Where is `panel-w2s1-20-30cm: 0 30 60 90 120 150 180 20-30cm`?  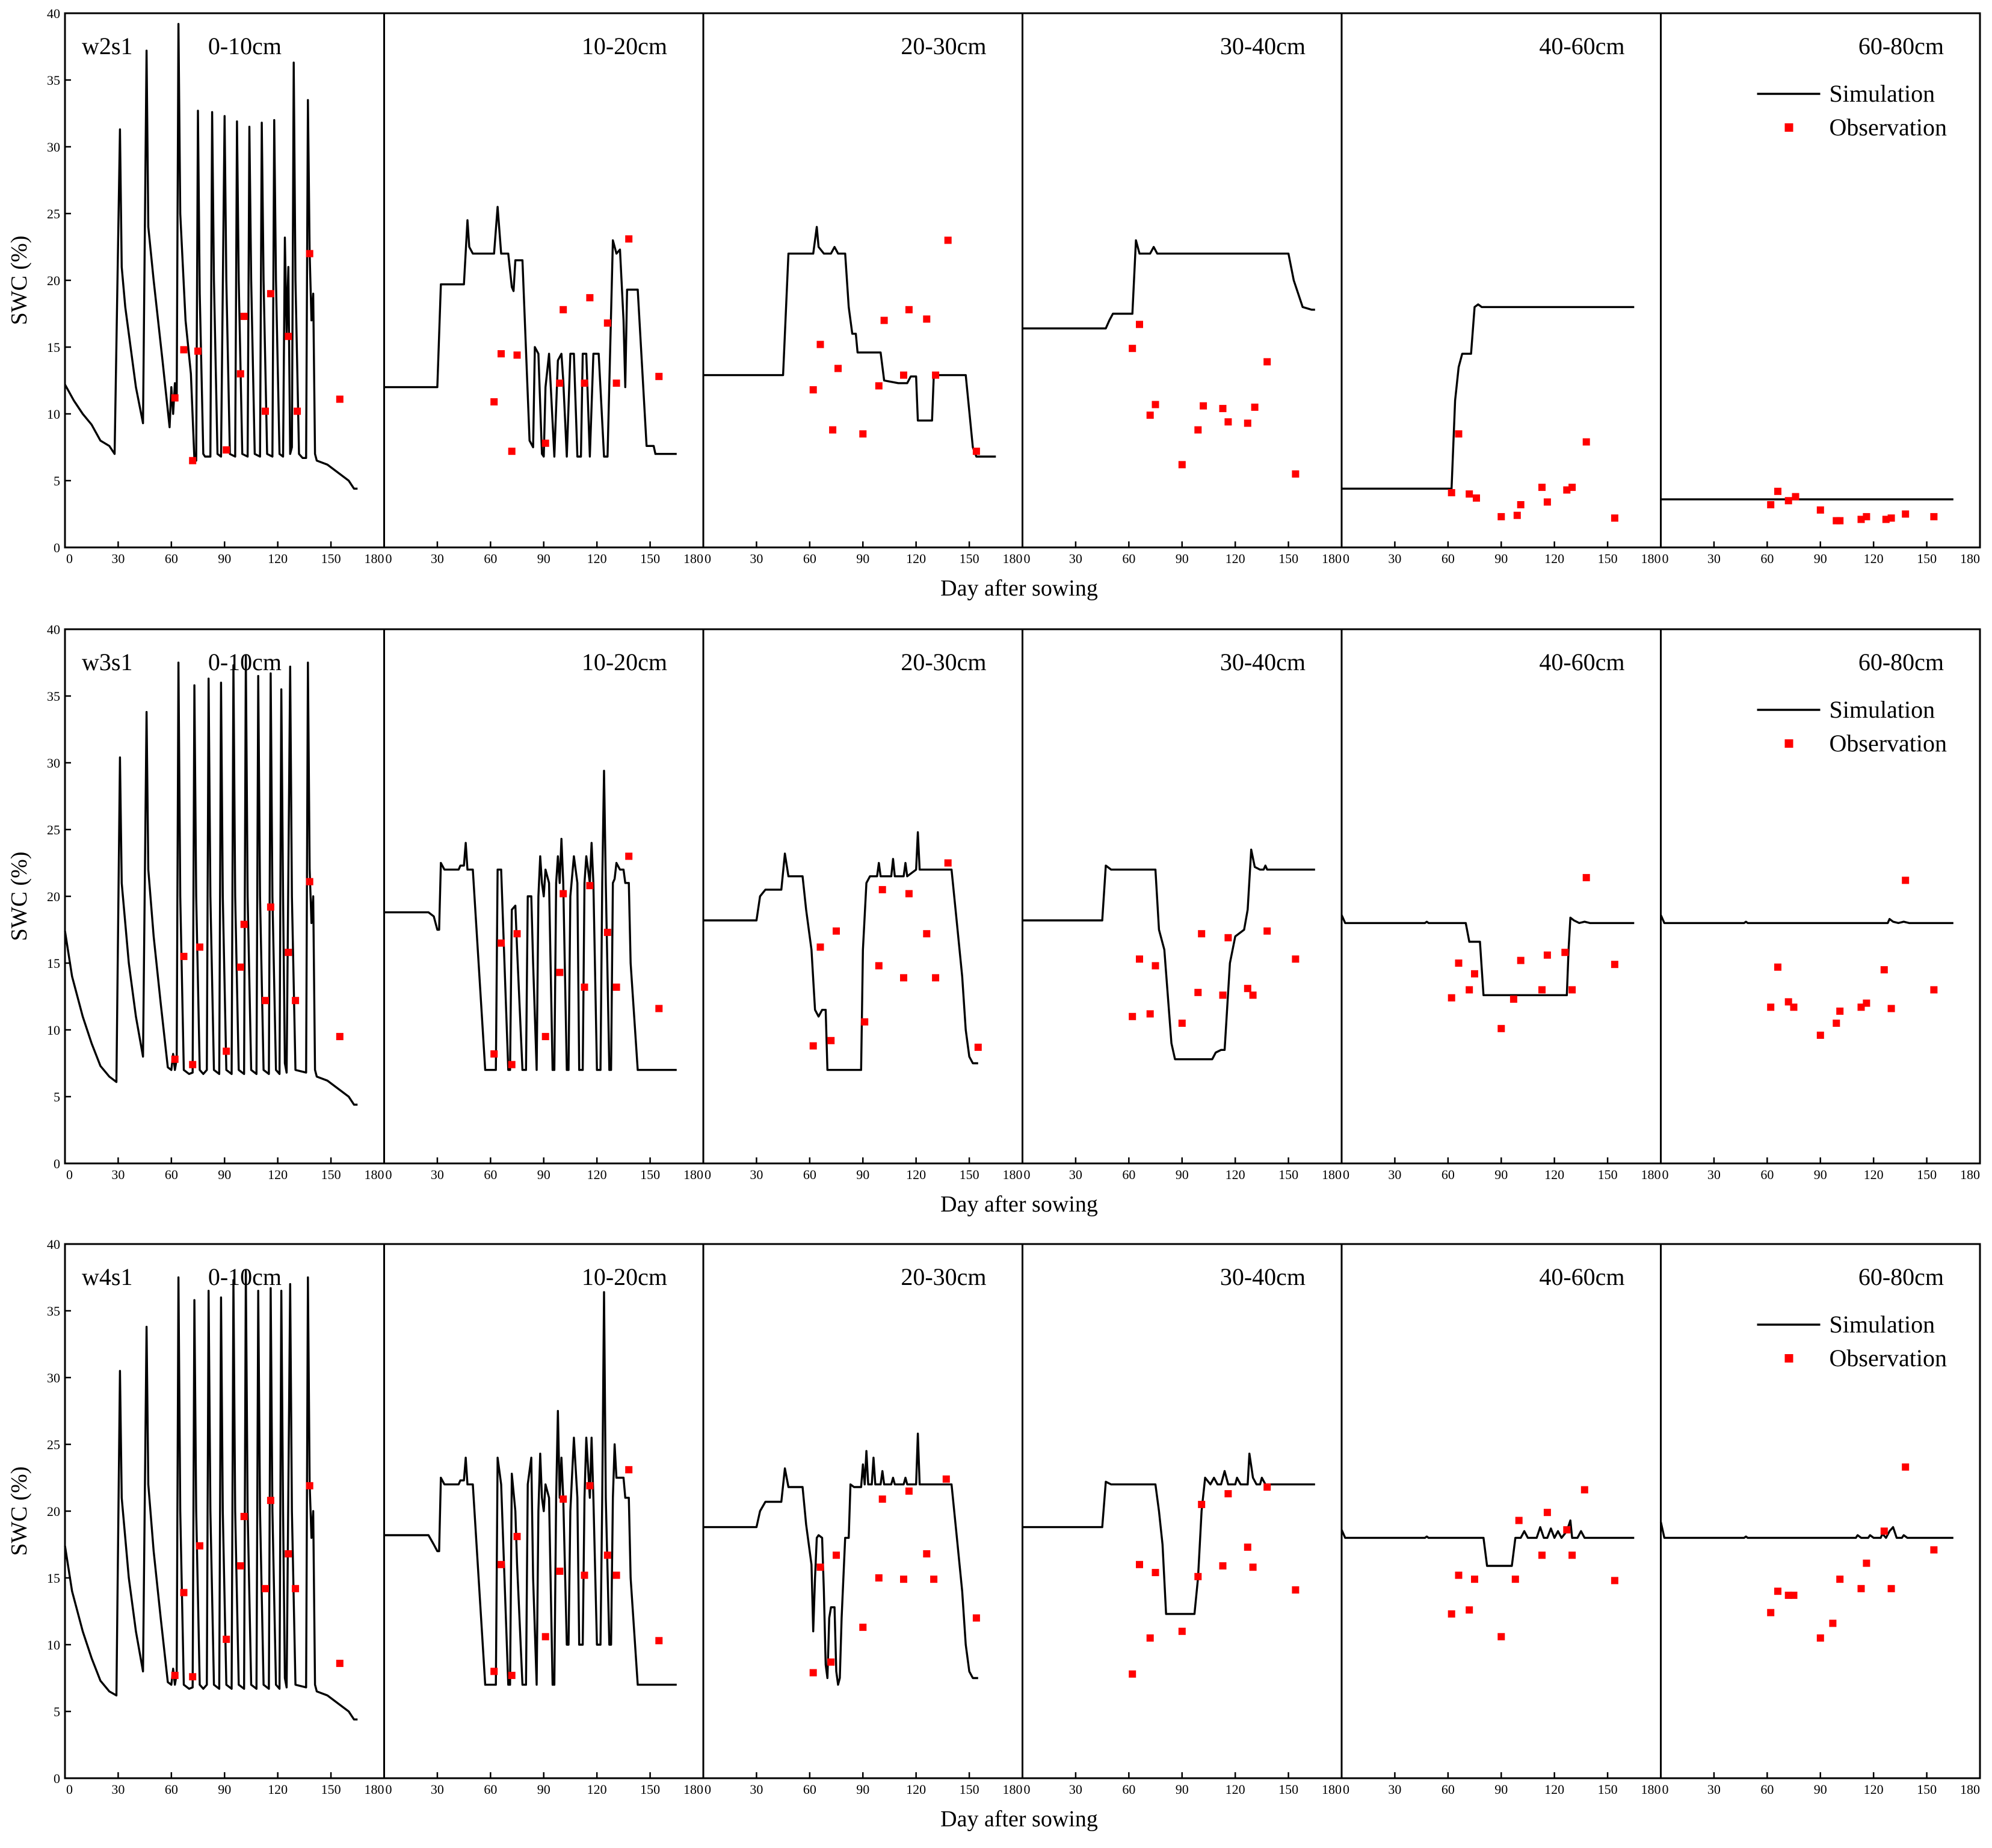
panel-w2s1-20-30cm: 0 30 60 90 120 150 180 20-30cm is located at coordinates (862, 289).